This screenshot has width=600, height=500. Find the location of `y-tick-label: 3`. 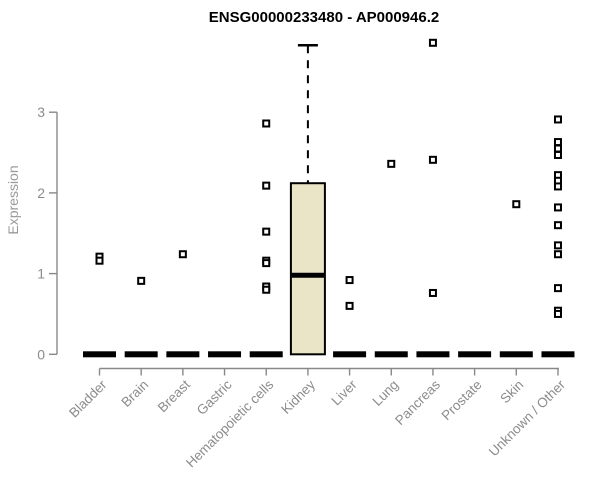

y-tick-label: 3 is located at coordinates (41, 112).